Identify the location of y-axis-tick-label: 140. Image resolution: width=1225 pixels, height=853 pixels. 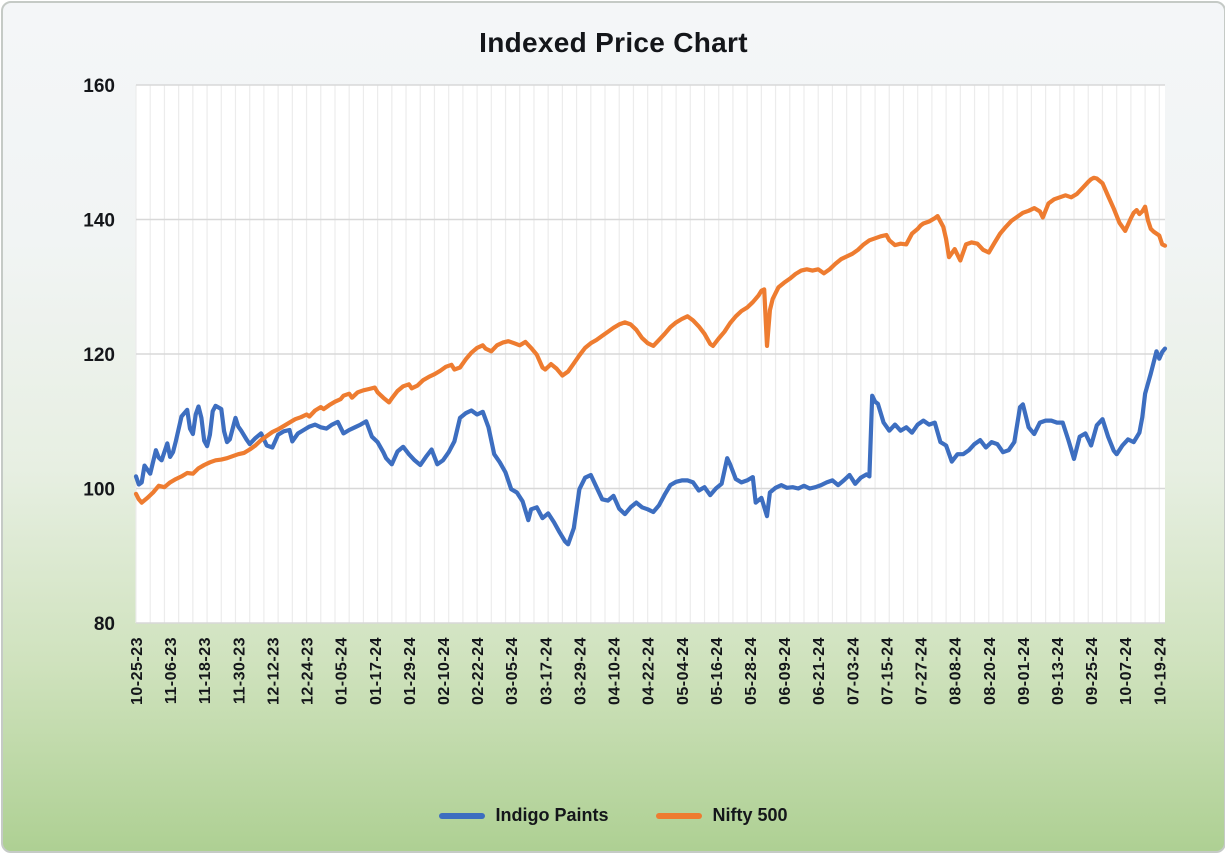
(99, 221).